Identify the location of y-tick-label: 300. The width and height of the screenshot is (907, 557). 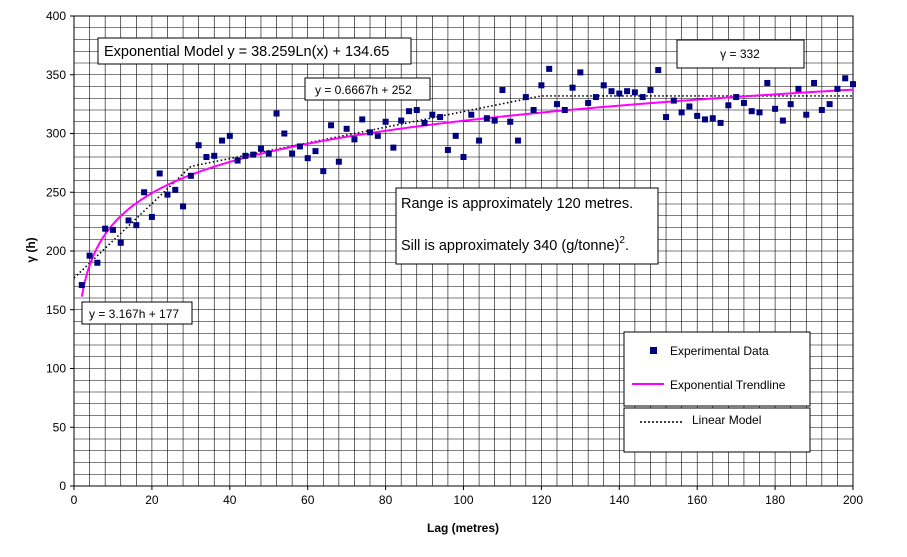
(56, 134).